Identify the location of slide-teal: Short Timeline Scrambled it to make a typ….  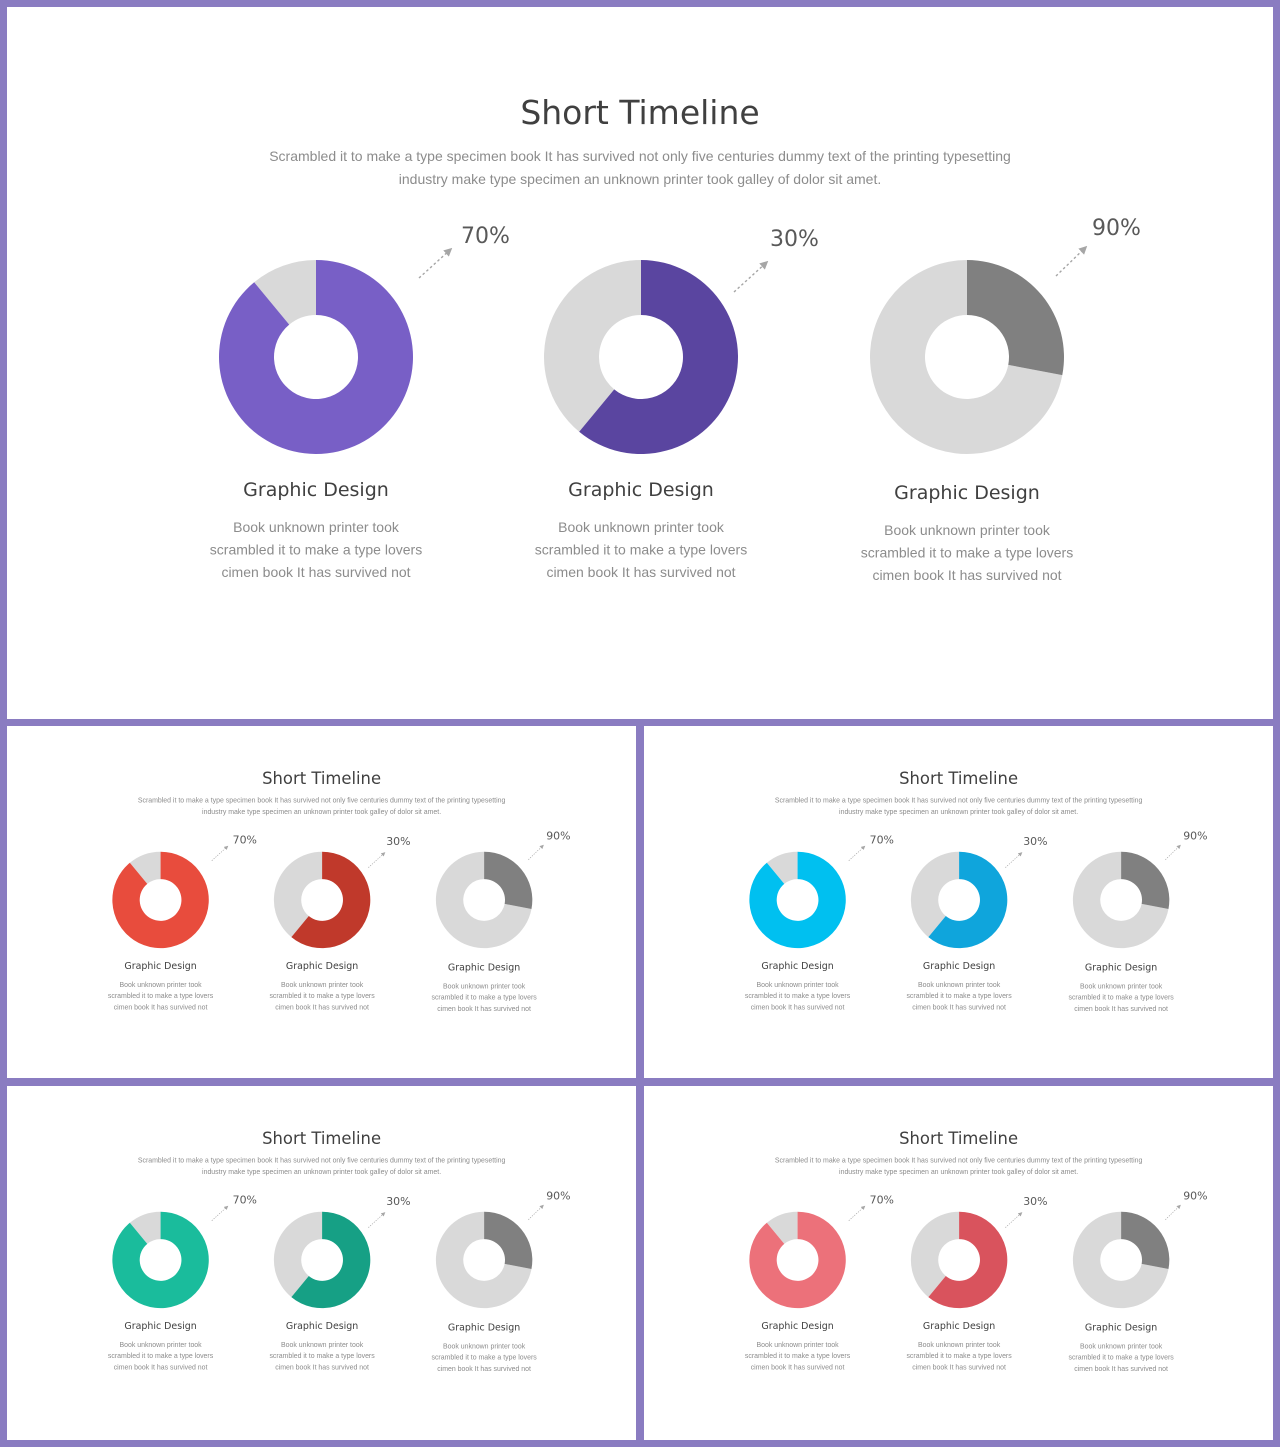
(321, 1263).